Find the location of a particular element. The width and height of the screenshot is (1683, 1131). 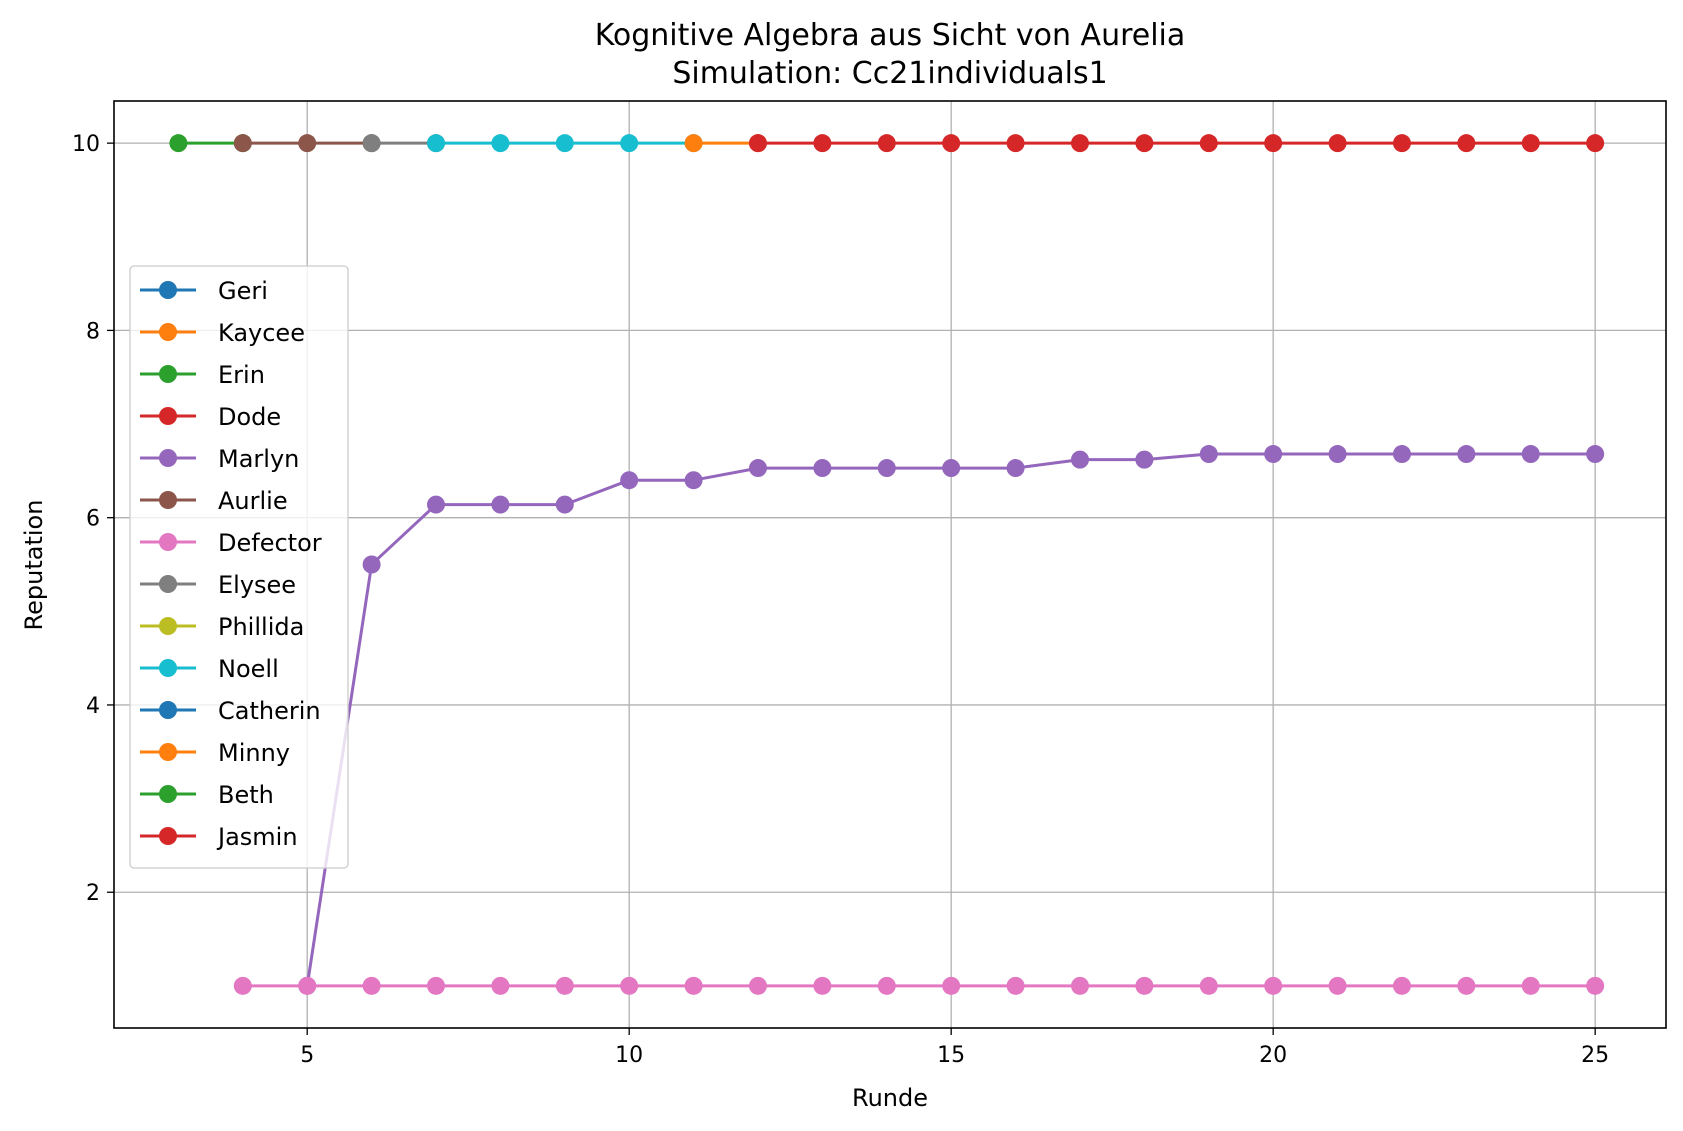

series-jasmin is located at coordinates (1176, 143).